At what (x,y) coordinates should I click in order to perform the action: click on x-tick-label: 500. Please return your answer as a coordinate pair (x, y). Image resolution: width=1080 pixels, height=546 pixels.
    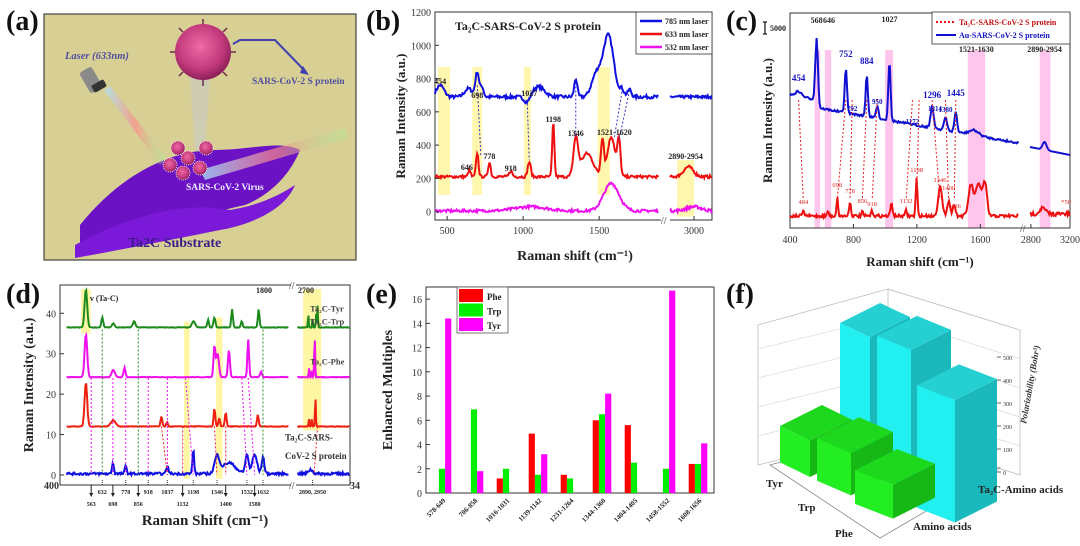
    Looking at the image, I should click on (447, 231).